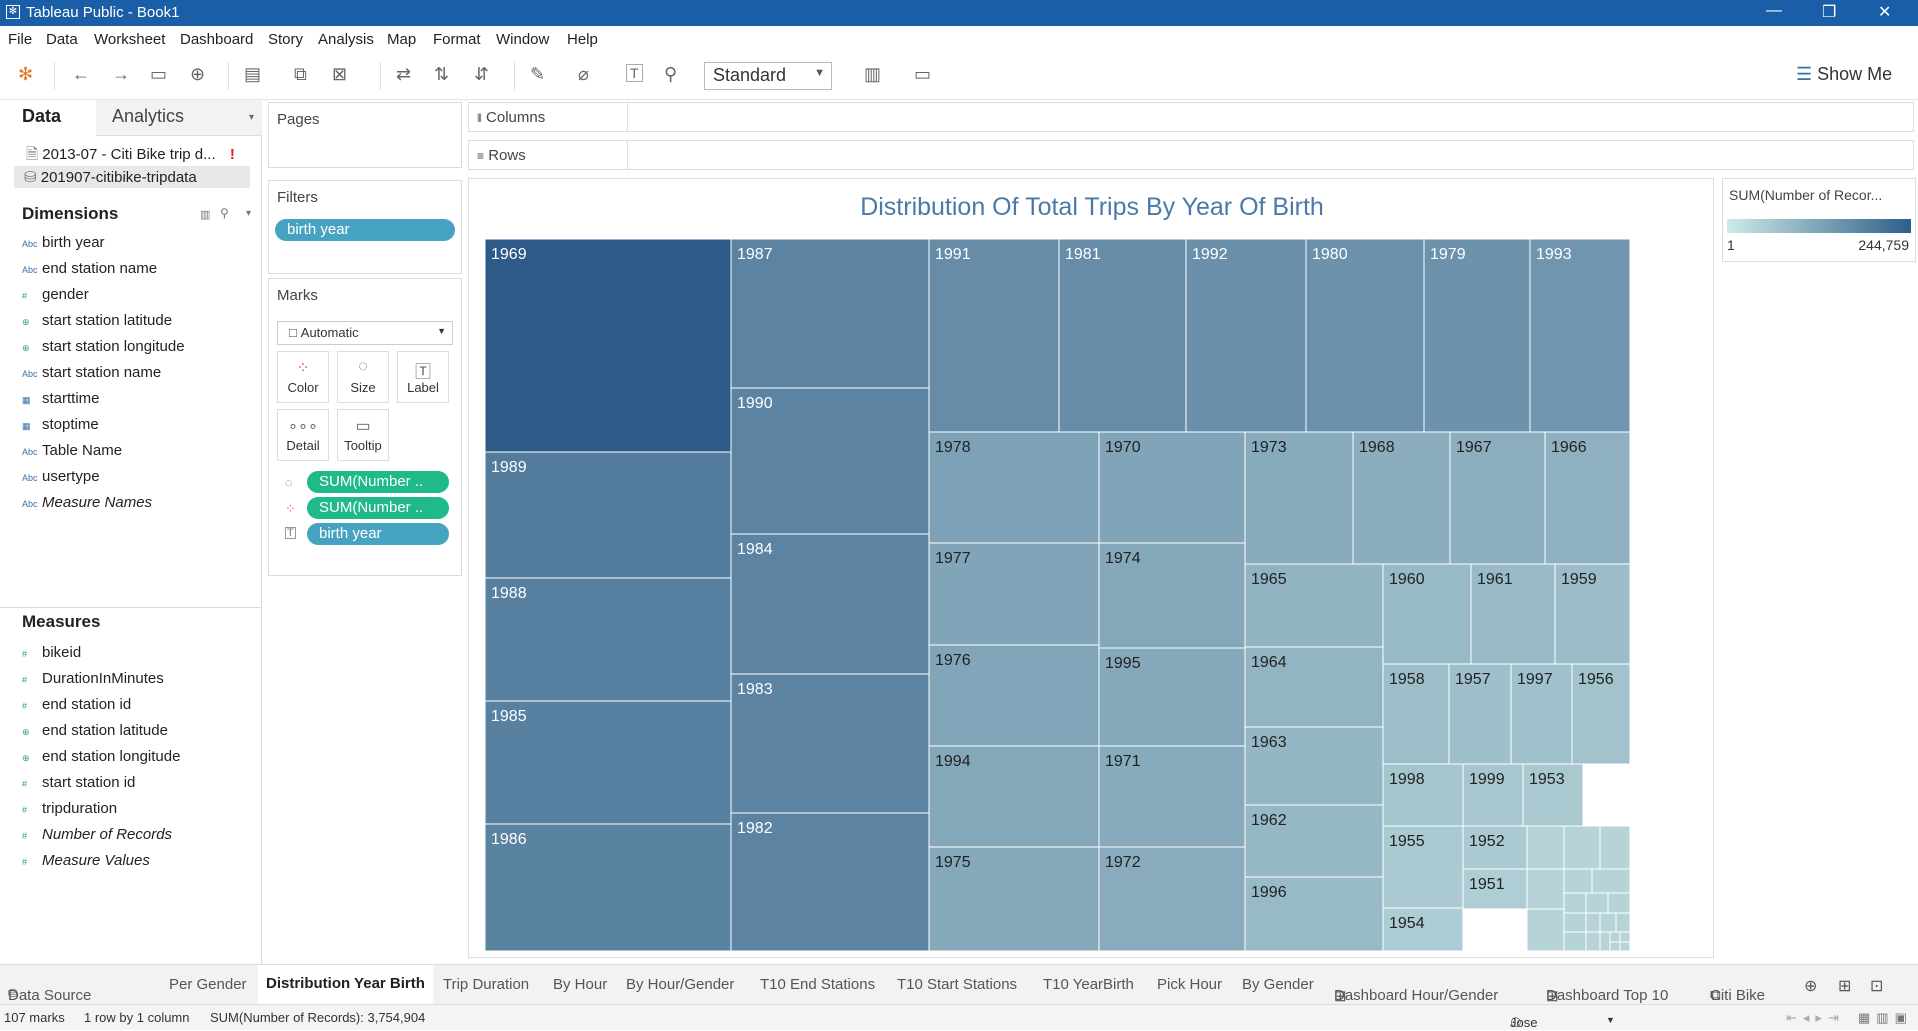 The image size is (1918, 1031). What do you see at coordinates (1829, 12) in the screenshot?
I see `restore-icon: ❐` at bounding box center [1829, 12].